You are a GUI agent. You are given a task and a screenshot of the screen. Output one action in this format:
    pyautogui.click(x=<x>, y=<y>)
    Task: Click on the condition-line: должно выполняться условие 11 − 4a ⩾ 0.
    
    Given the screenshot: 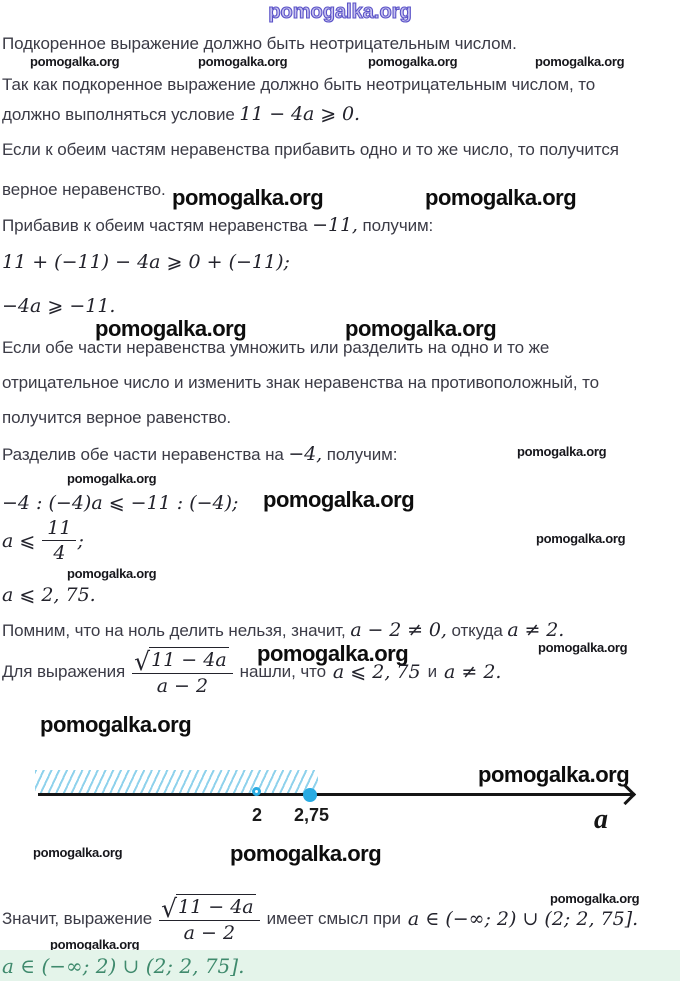 What is the action you would take?
    pyautogui.click(x=181, y=114)
    